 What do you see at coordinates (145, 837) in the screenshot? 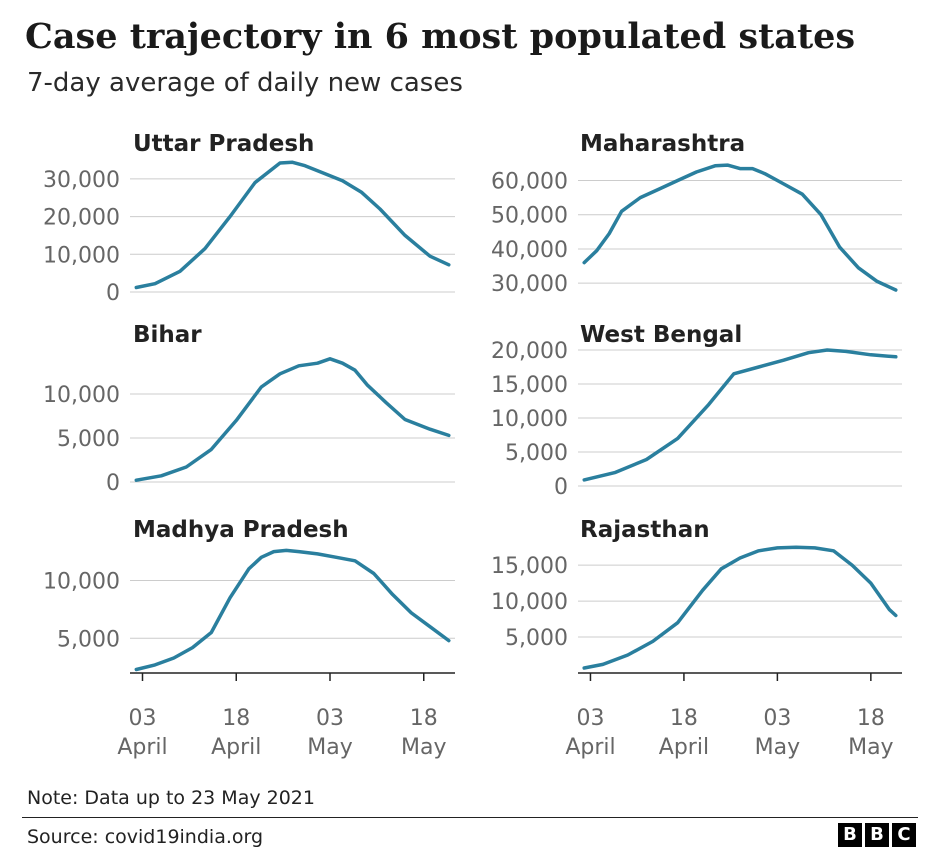
I see `source-credit: Source: covid19india.org` at bounding box center [145, 837].